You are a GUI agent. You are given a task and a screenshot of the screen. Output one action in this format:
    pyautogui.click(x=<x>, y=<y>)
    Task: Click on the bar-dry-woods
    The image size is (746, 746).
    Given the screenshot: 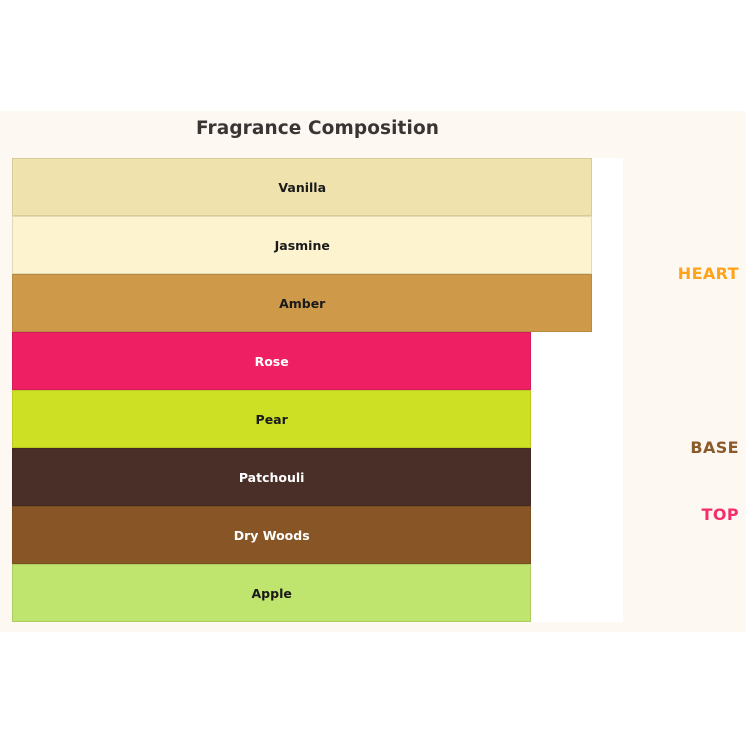 What is the action you would take?
    pyautogui.click(x=272, y=535)
    